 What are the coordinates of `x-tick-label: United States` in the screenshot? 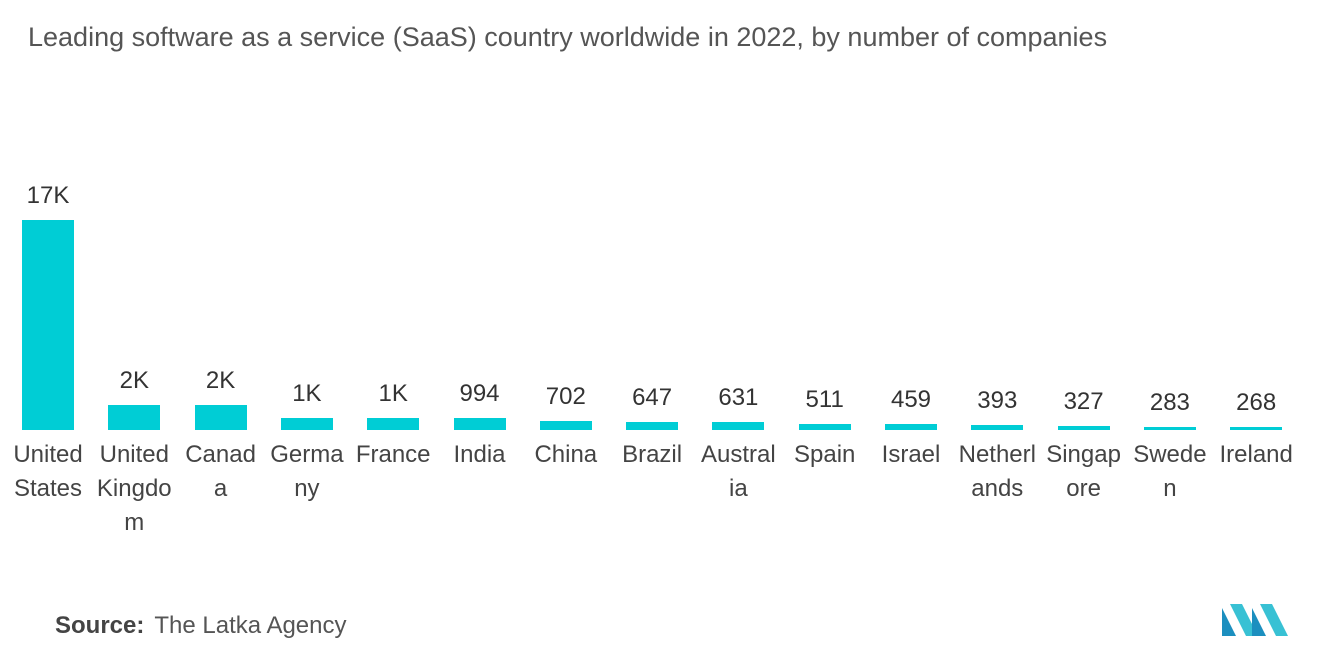 It's located at (48, 471).